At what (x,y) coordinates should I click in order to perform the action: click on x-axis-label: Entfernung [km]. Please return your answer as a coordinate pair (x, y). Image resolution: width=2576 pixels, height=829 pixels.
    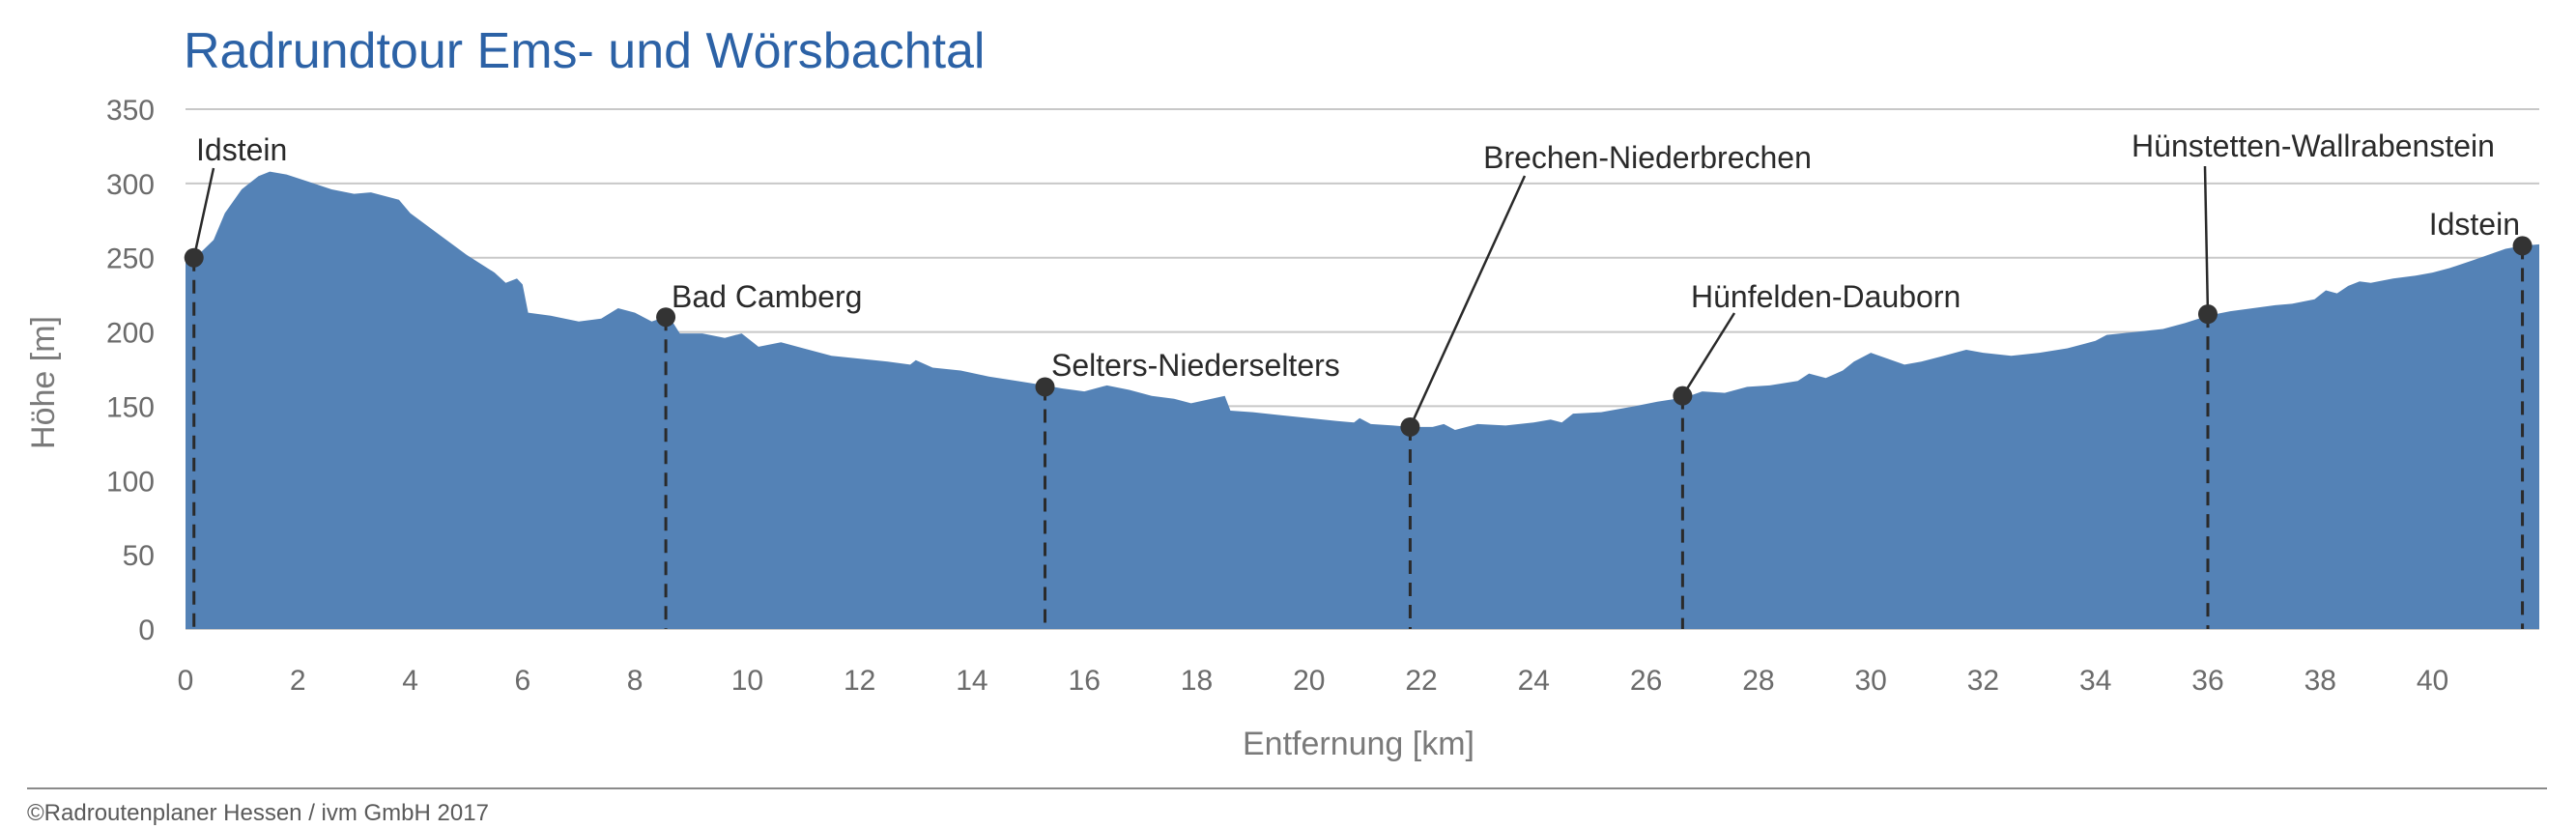
    Looking at the image, I should click on (1359, 744).